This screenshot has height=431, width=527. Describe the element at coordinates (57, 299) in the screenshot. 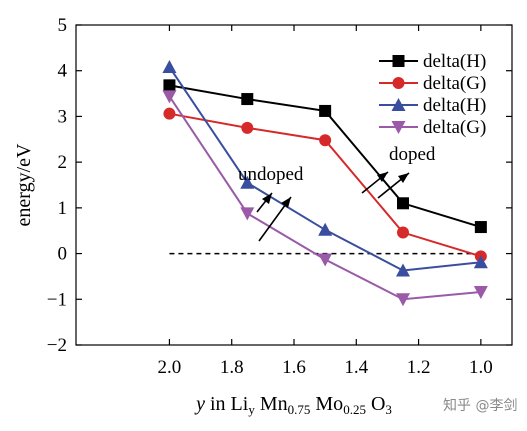

I see `y-tick-label: −1` at that location.